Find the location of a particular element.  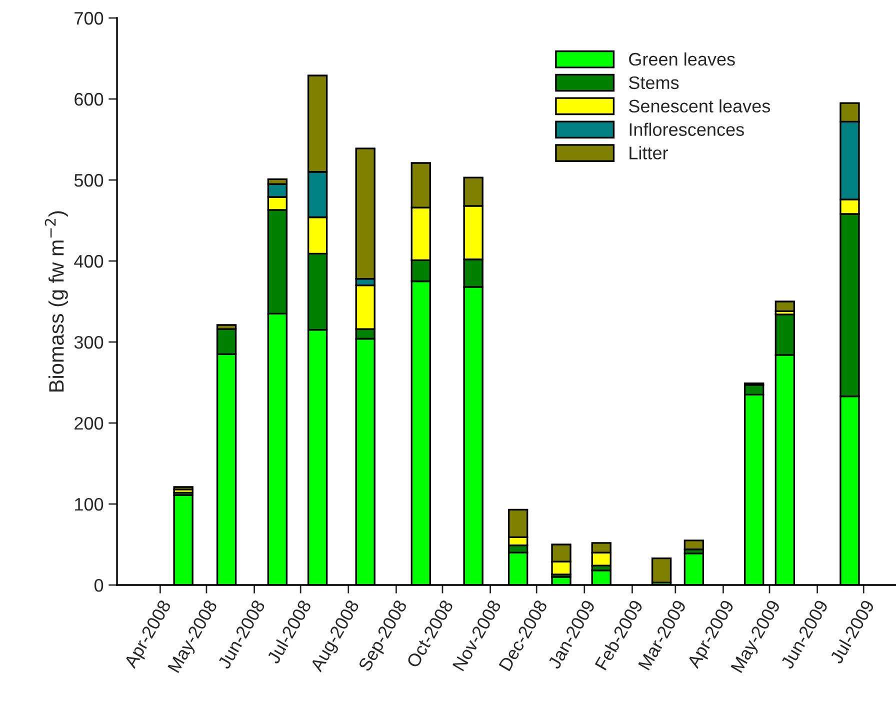

y-tick-label: 100 is located at coordinates (89, 504).